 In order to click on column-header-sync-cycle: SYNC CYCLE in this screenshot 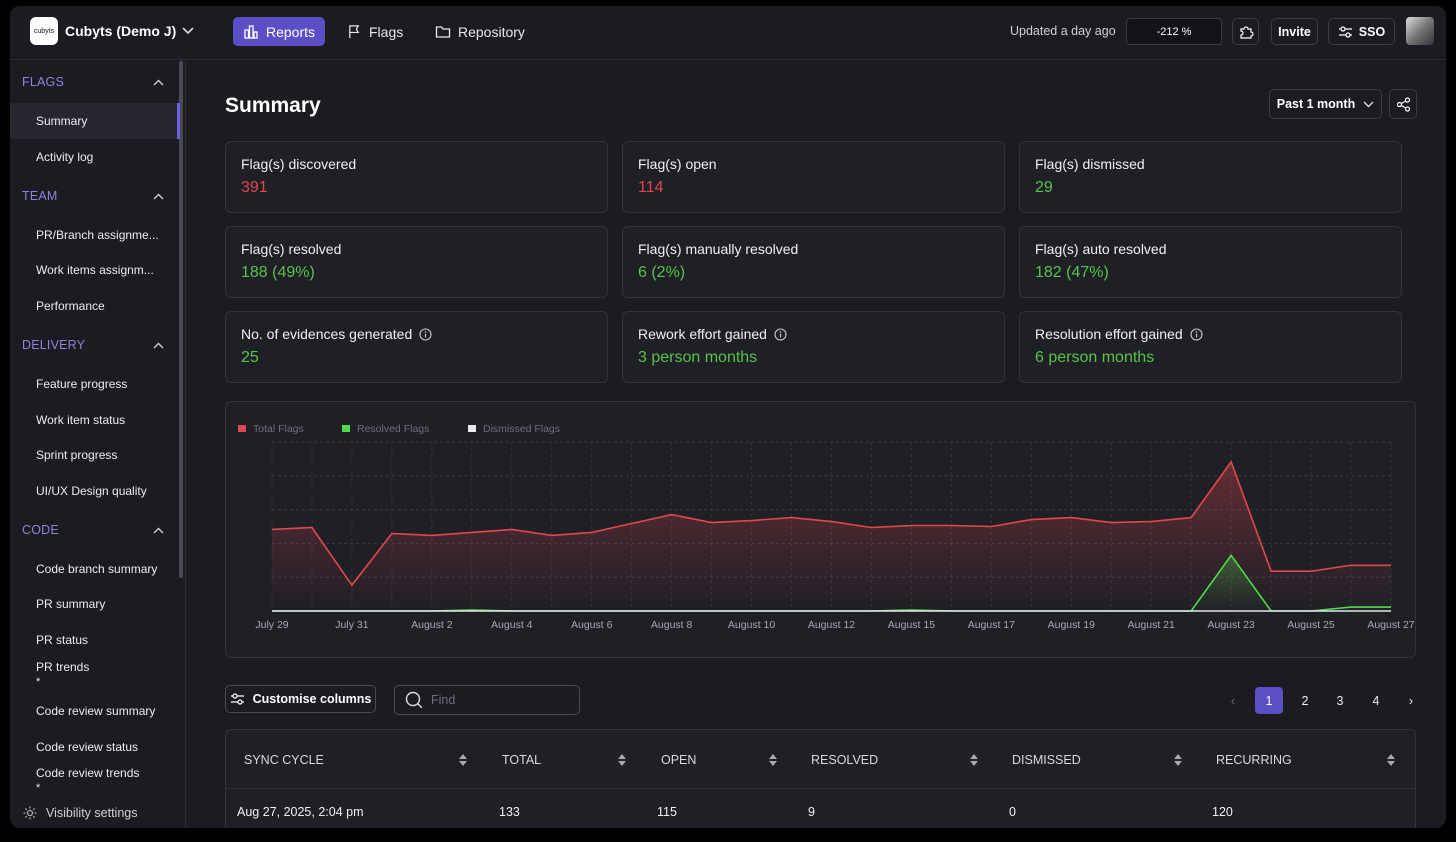, I will do `click(355, 760)`.